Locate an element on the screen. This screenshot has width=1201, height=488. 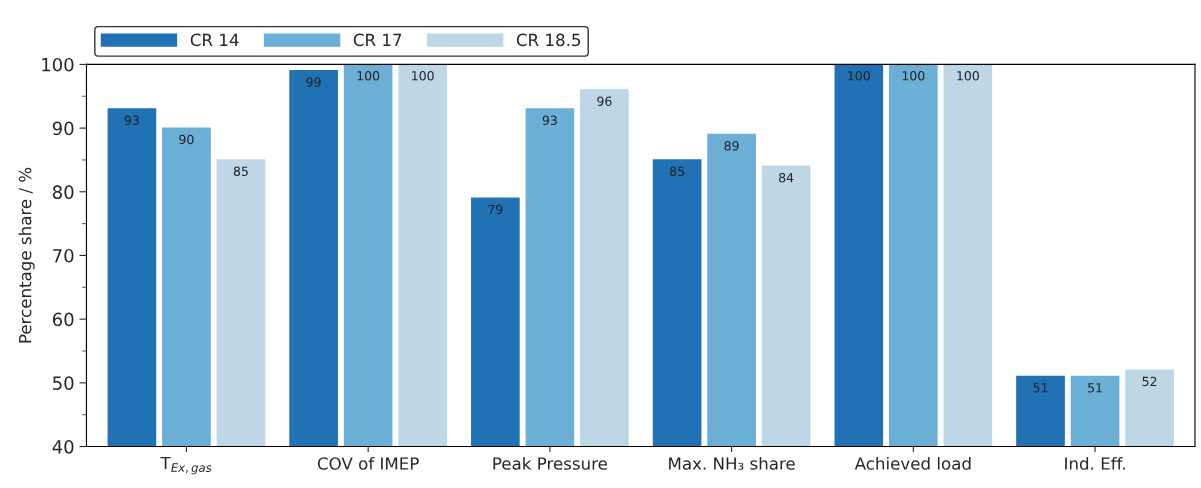
data-label: 52 is located at coordinates (1149, 381).